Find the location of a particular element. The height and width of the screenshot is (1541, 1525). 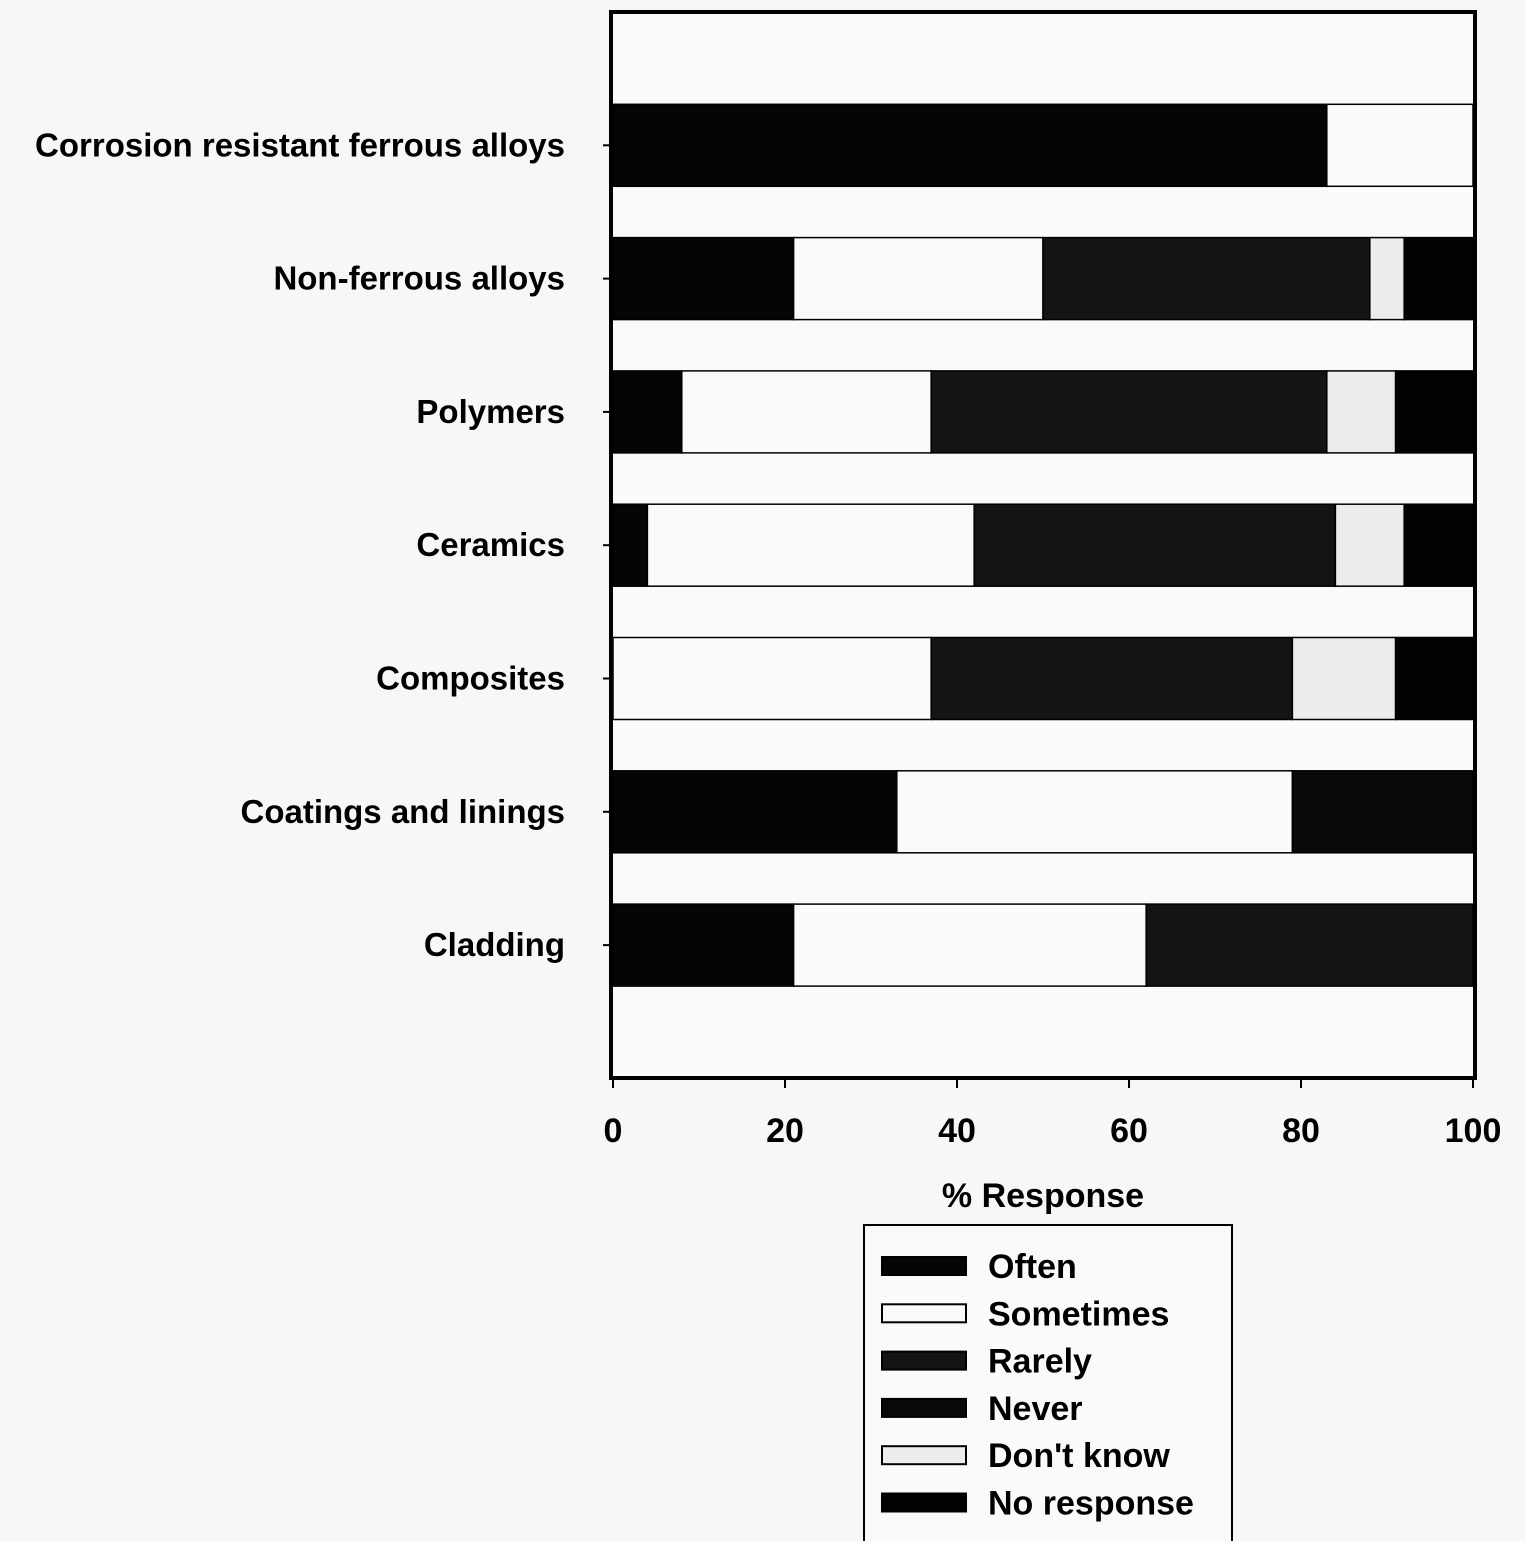

legend-swatch-don-t-know is located at coordinates (924, 1455).